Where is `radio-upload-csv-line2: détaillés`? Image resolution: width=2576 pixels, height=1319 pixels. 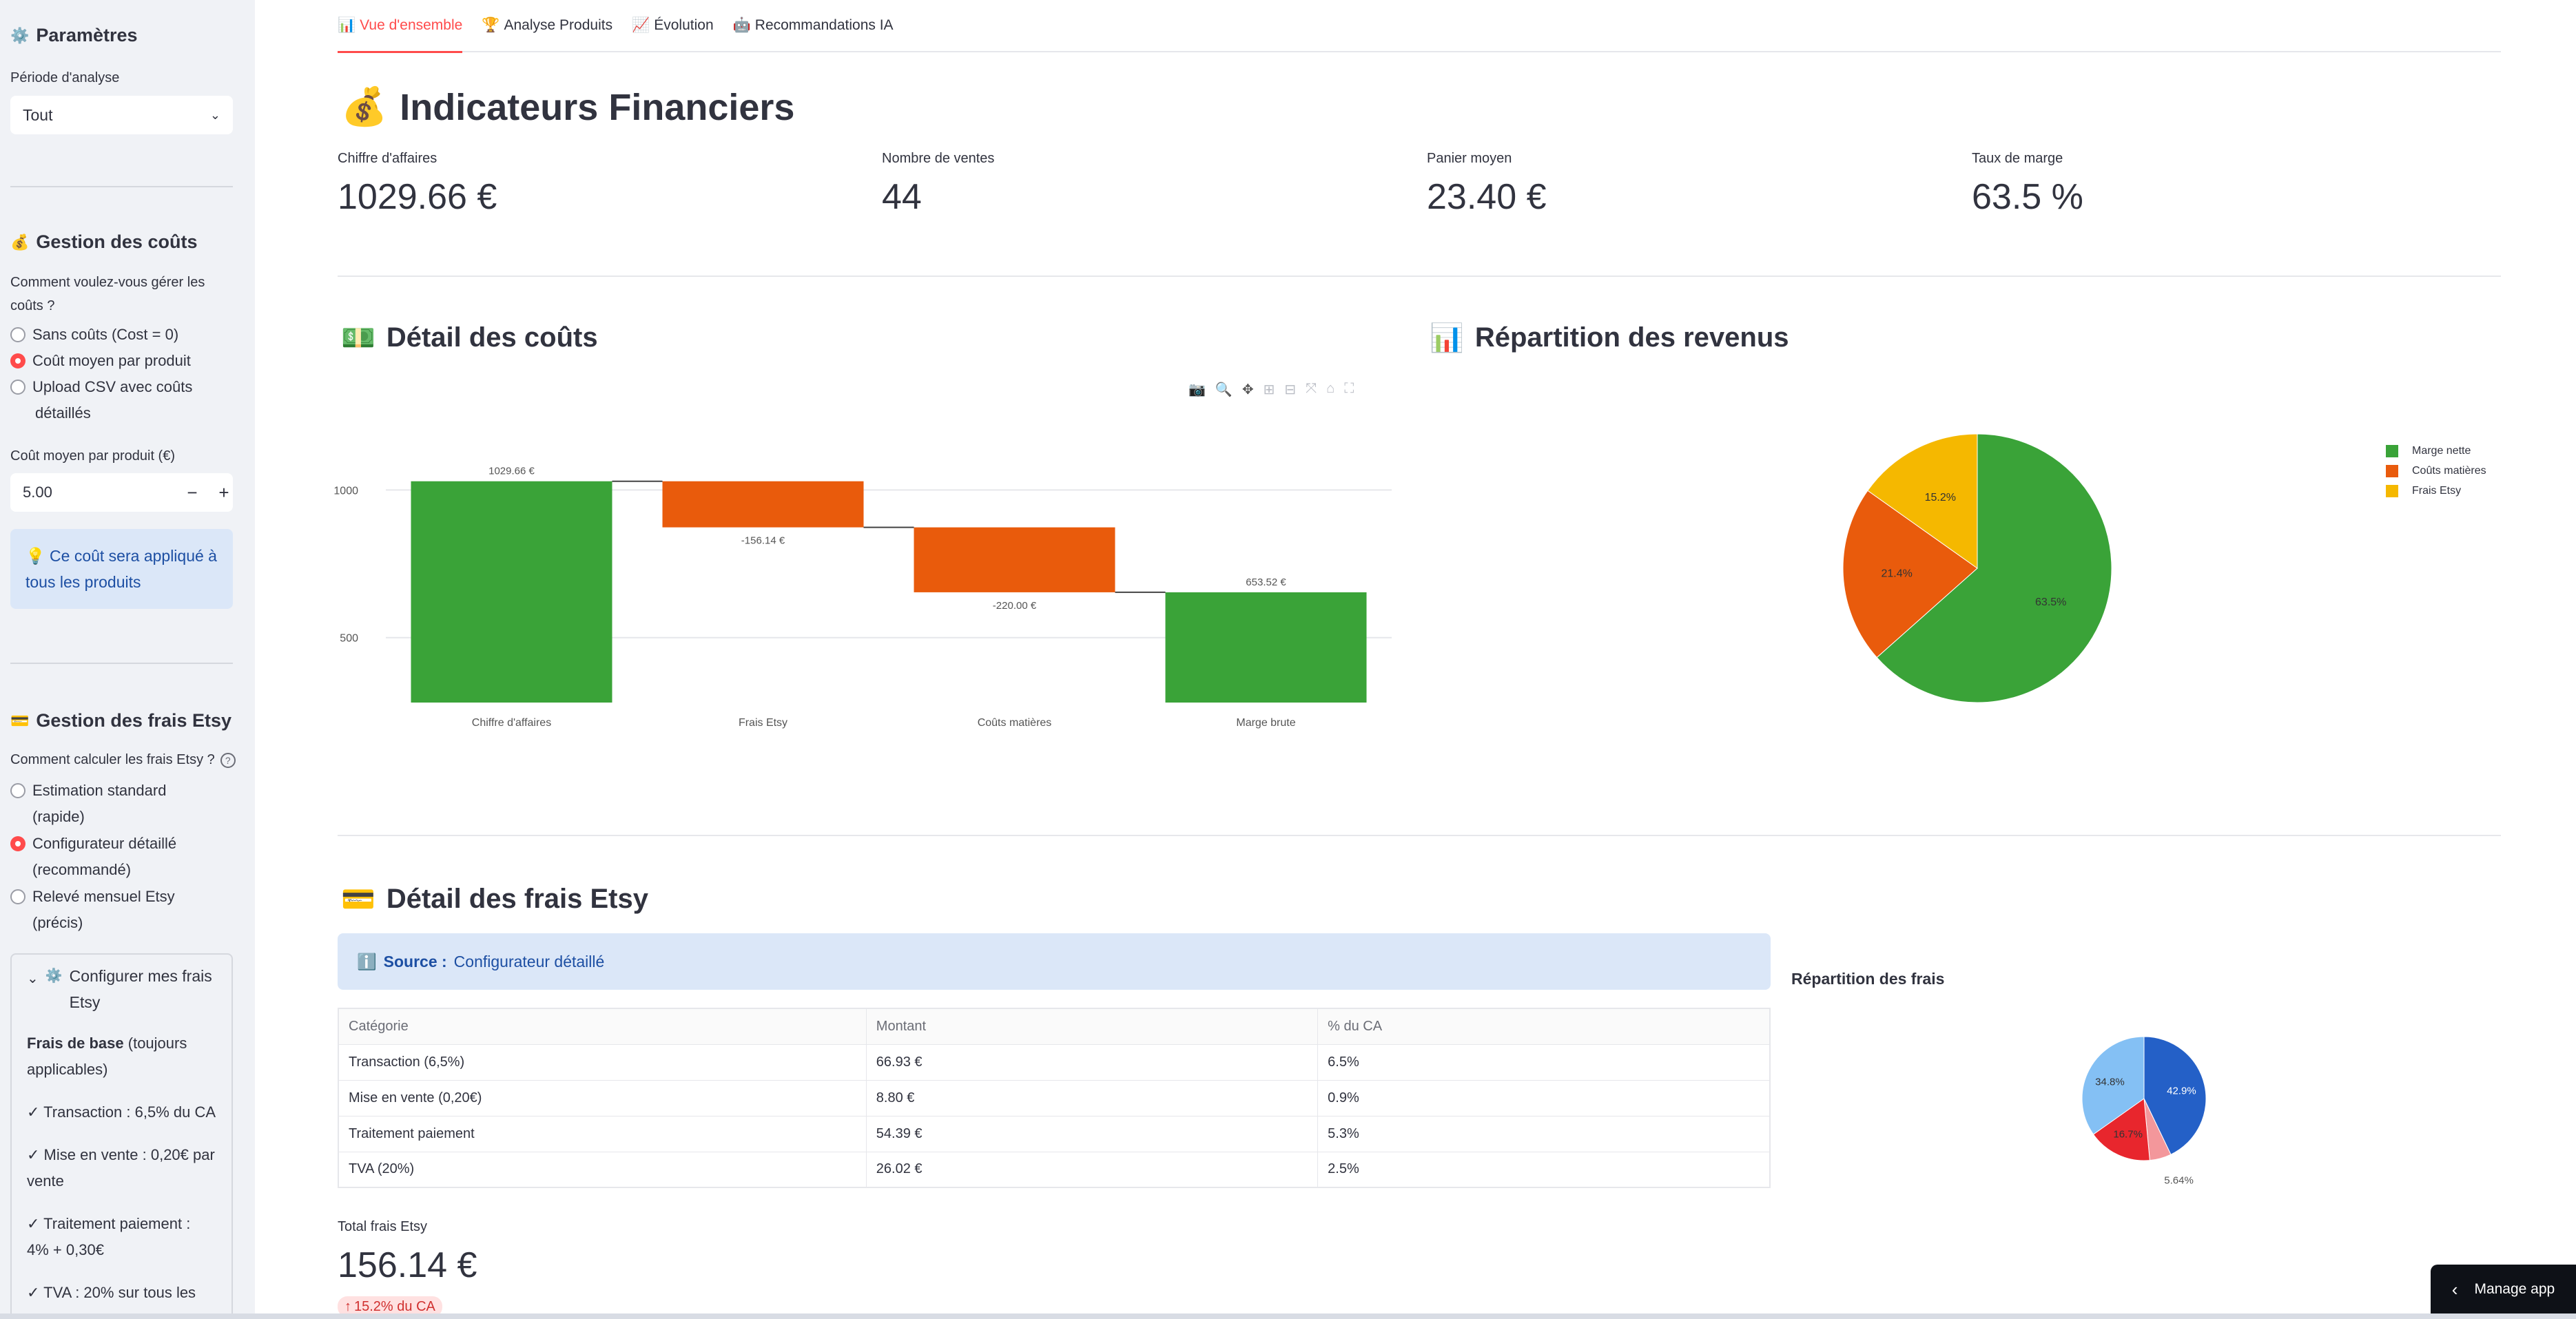 radio-upload-csv-line2: détaillés is located at coordinates (63, 413).